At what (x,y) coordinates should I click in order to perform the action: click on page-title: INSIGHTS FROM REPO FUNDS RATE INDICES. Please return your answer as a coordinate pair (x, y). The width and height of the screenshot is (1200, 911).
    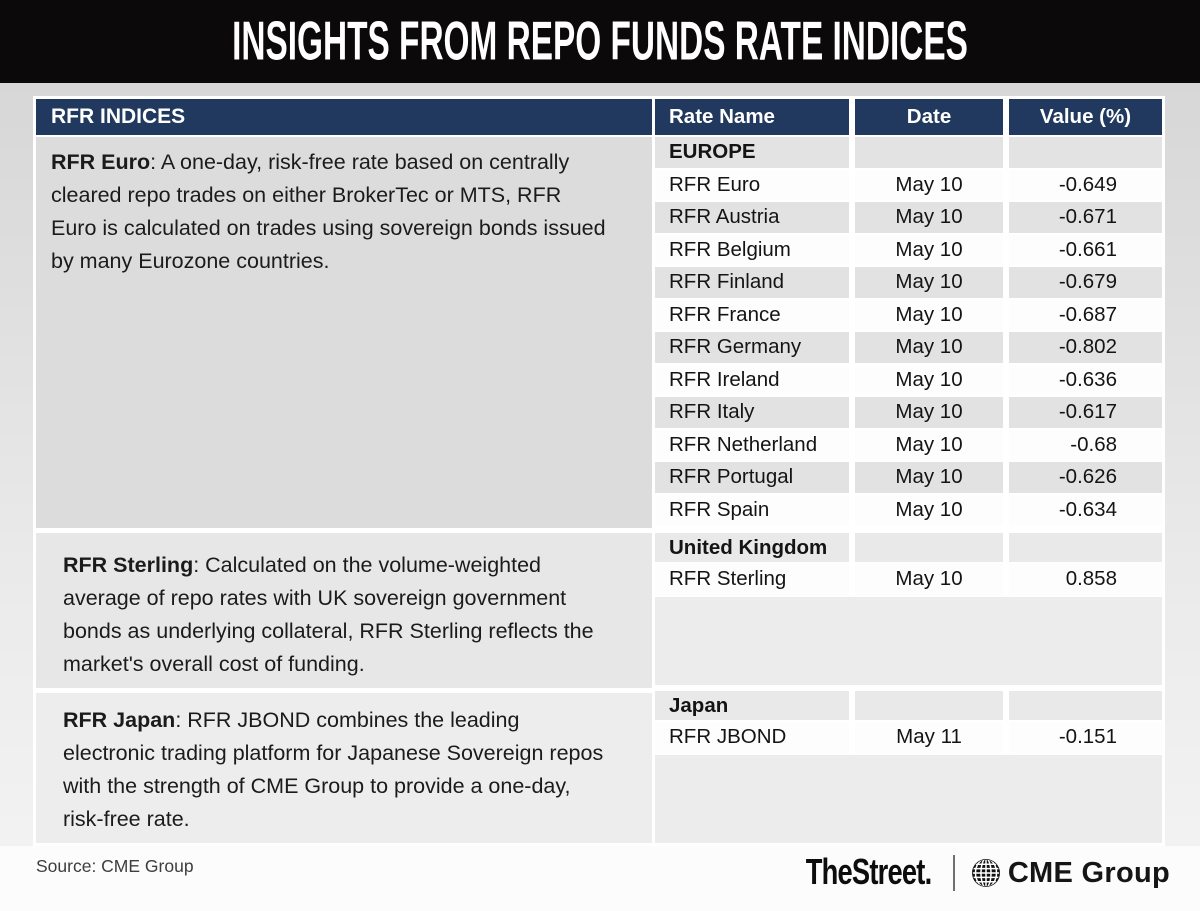
    Looking at the image, I should click on (600, 41).